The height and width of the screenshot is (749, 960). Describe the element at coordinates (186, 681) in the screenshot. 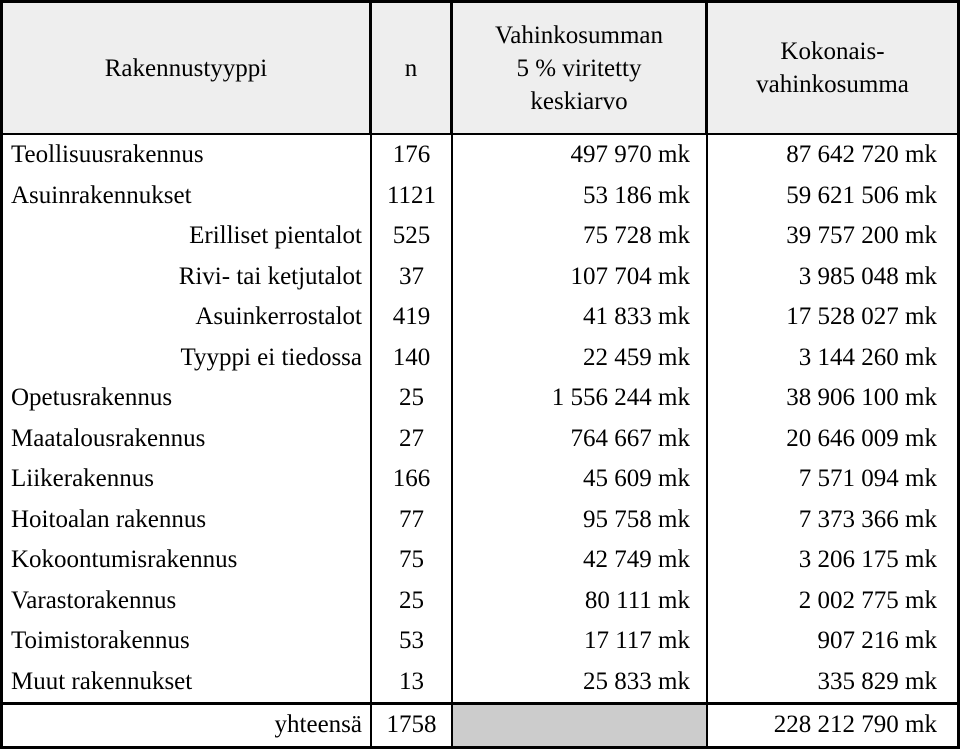

I see `cell-building-type: Muut rakennukset` at that location.